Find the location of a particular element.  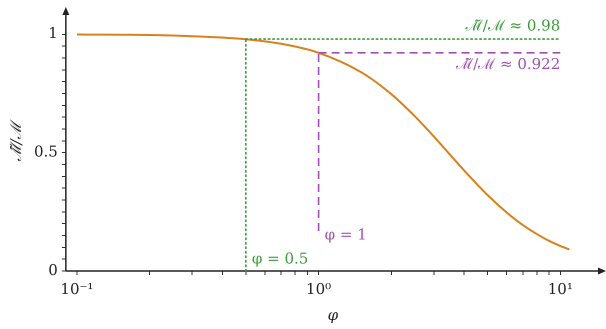

x-tick-label: 10⁰ is located at coordinates (319, 289).